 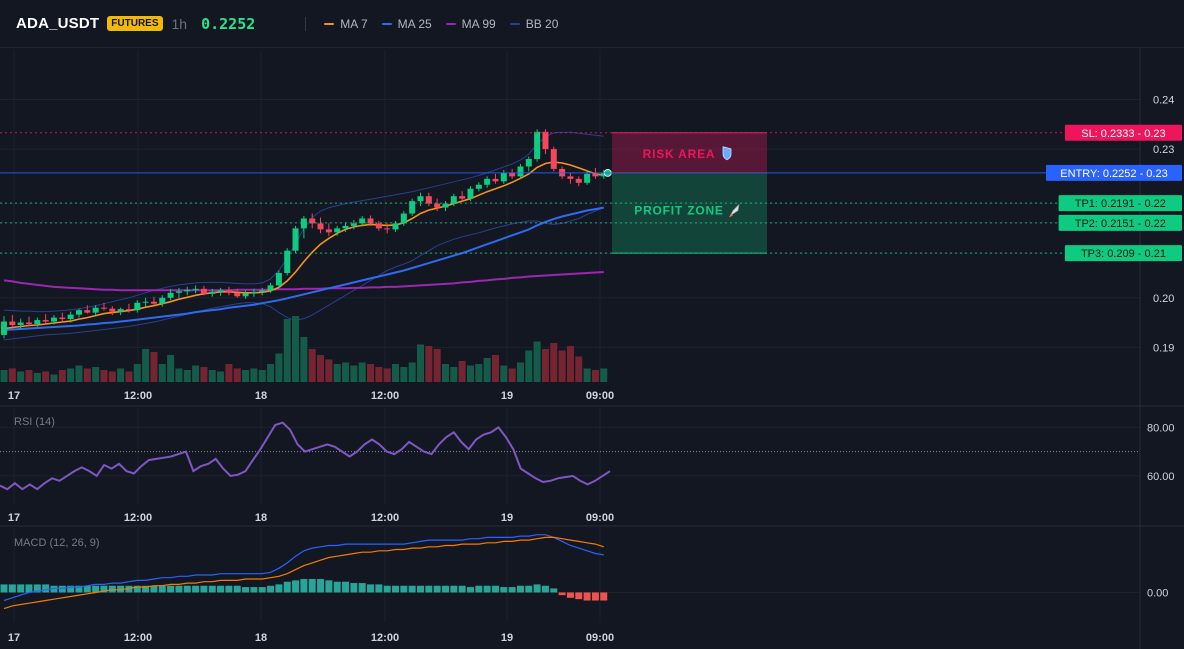 I want to click on x-tick-label: 17, so click(x=14, y=518).